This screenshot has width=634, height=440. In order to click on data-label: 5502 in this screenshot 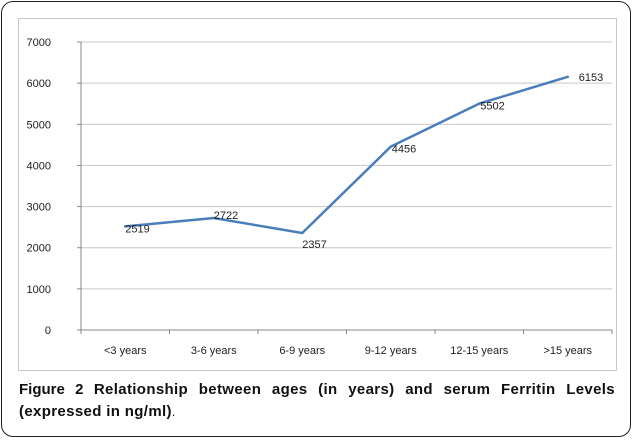, I will do `click(492, 107)`.